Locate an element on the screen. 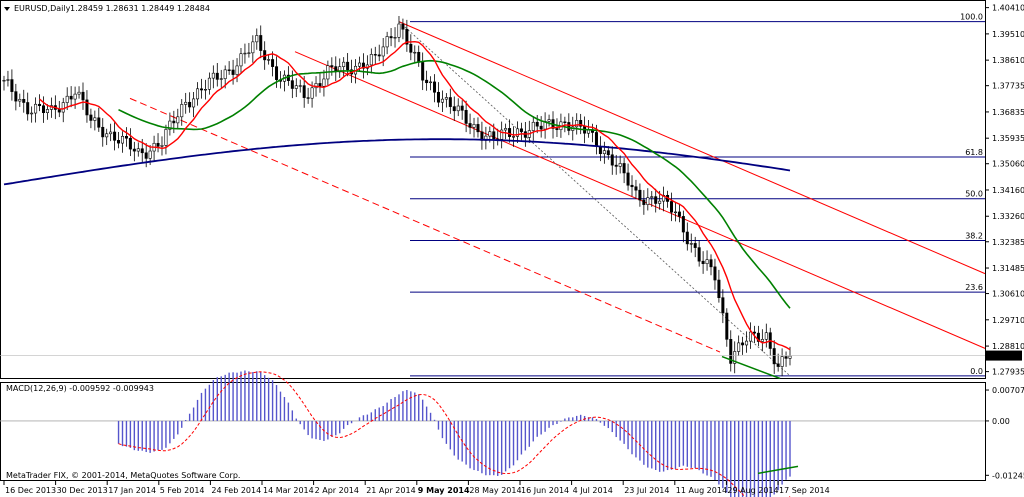  y-axis-tick-label: 1.32385 is located at coordinates (1008, 242).